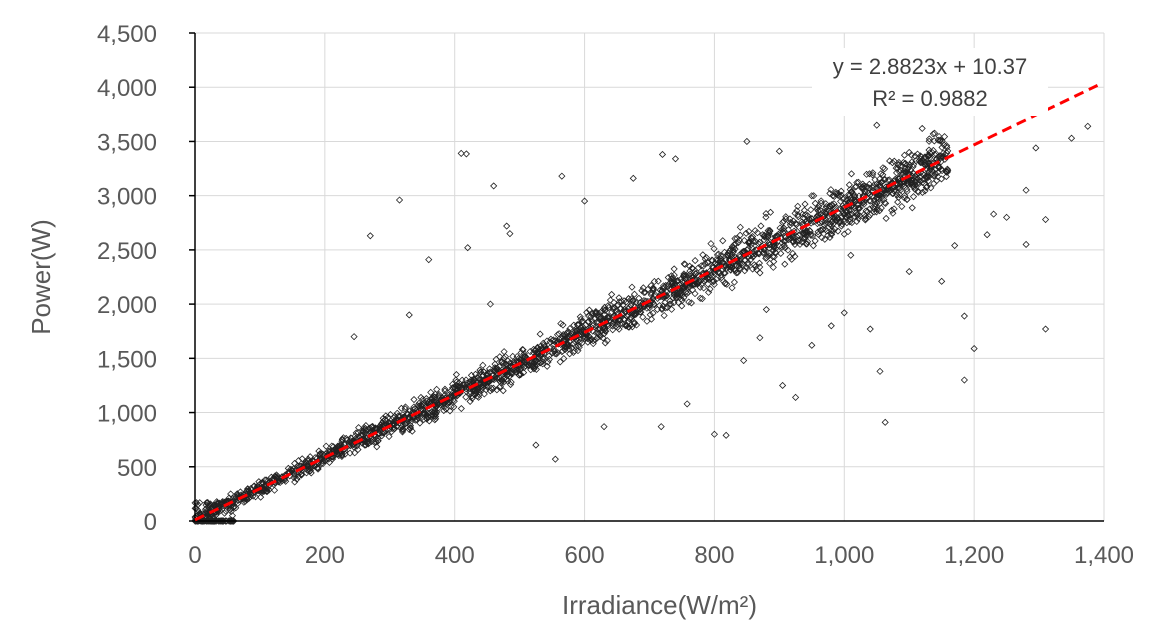 The width and height of the screenshot is (1163, 632). What do you see at coordinates (930, 66) in the screenshot?
I see `trendline-equation: y = 2.8823x + 10.37` at bounding box center [930, 66].